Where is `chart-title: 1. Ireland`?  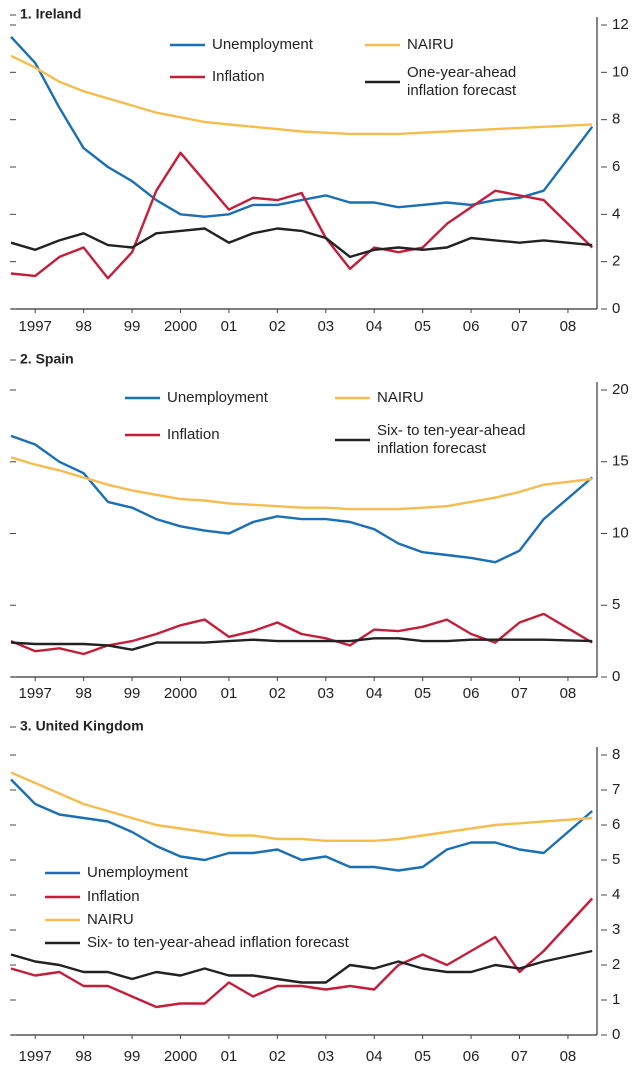 chart-title: 1. Ireland is located at coordinates (50, 14).